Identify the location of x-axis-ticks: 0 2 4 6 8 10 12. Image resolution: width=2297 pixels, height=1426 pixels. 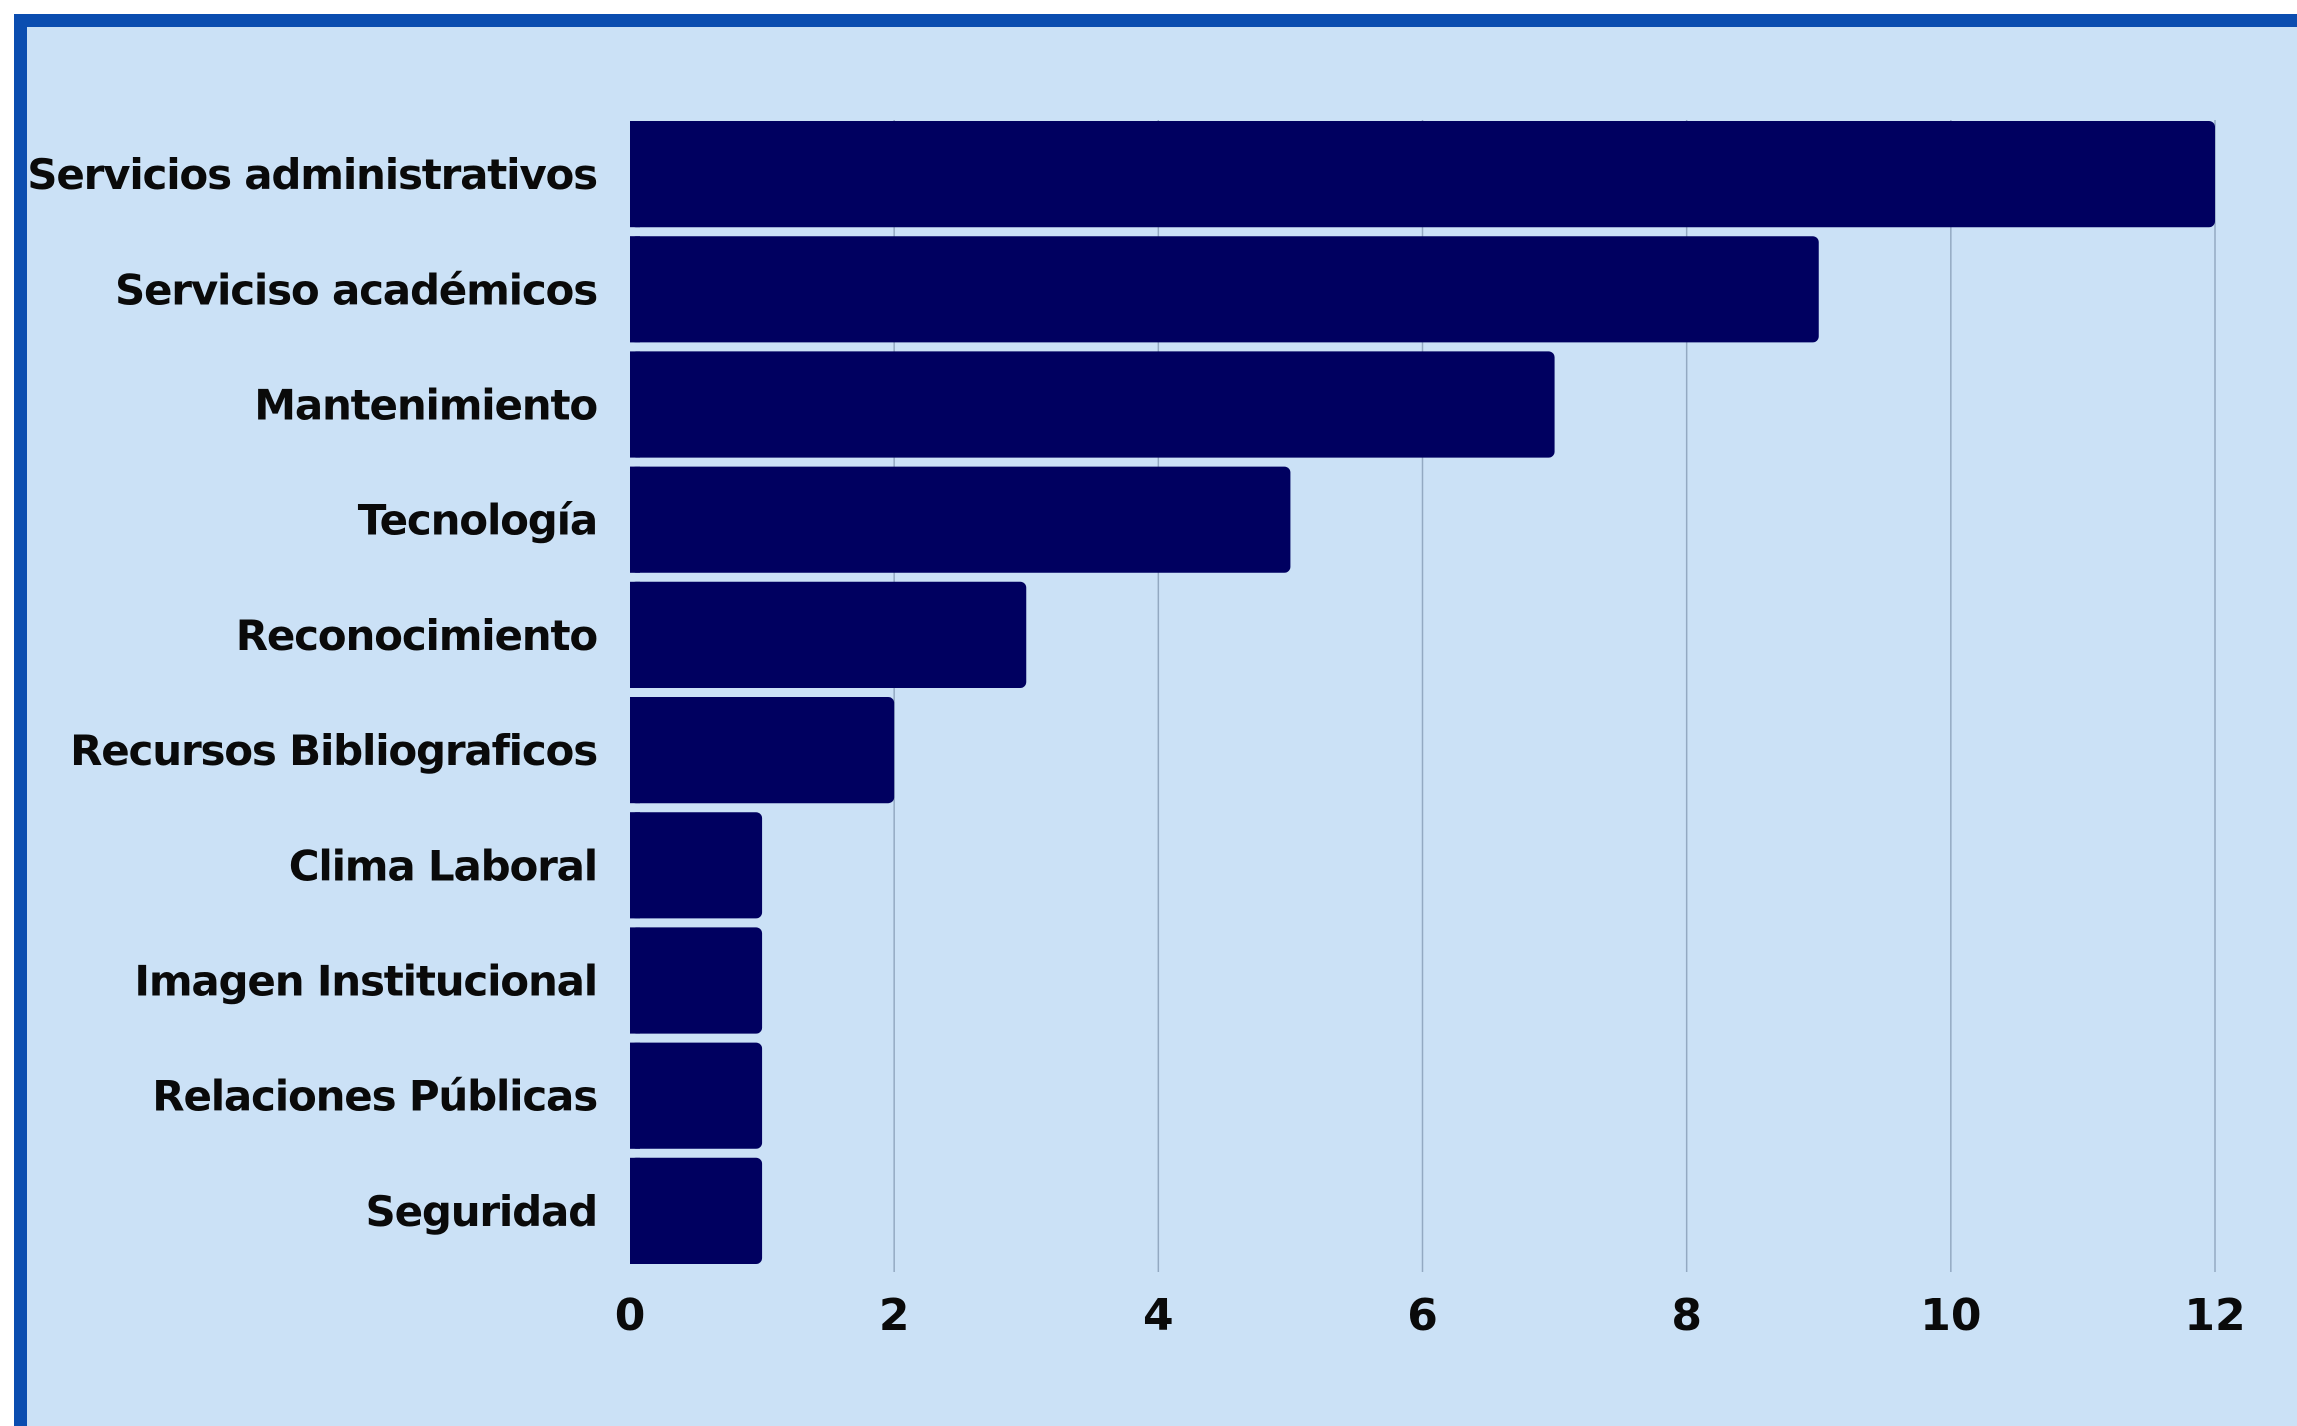
(1430, 1315).